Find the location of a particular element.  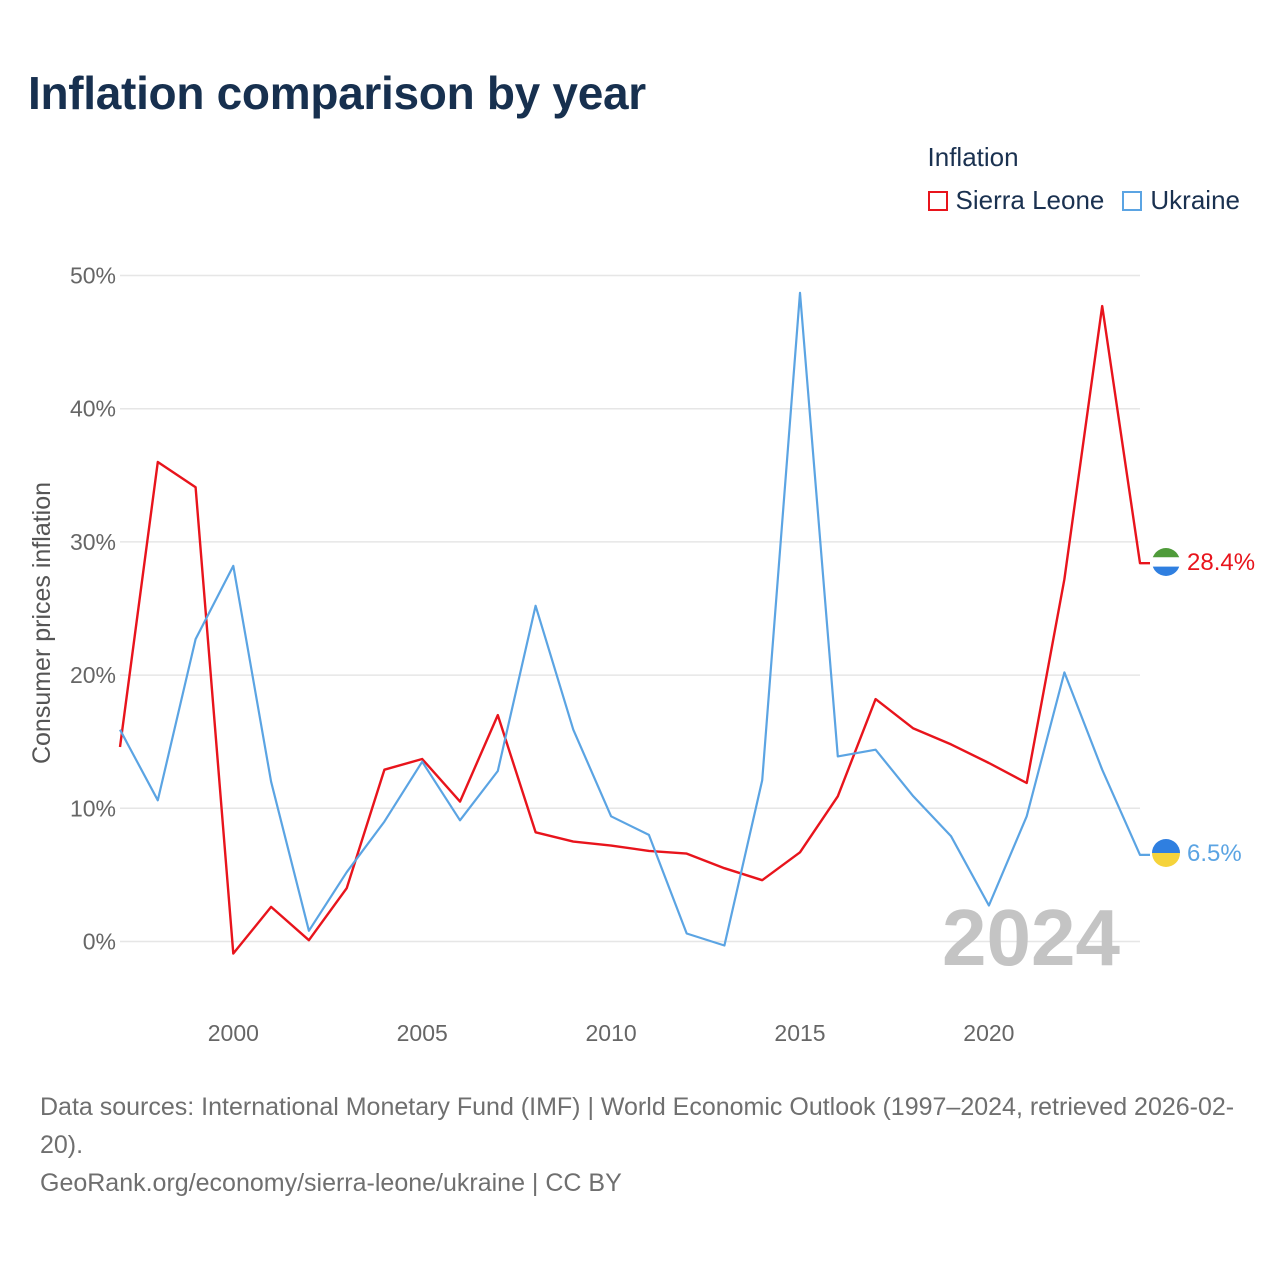

legend-swatch-sierra-leone is located at coordinates (937, 200).